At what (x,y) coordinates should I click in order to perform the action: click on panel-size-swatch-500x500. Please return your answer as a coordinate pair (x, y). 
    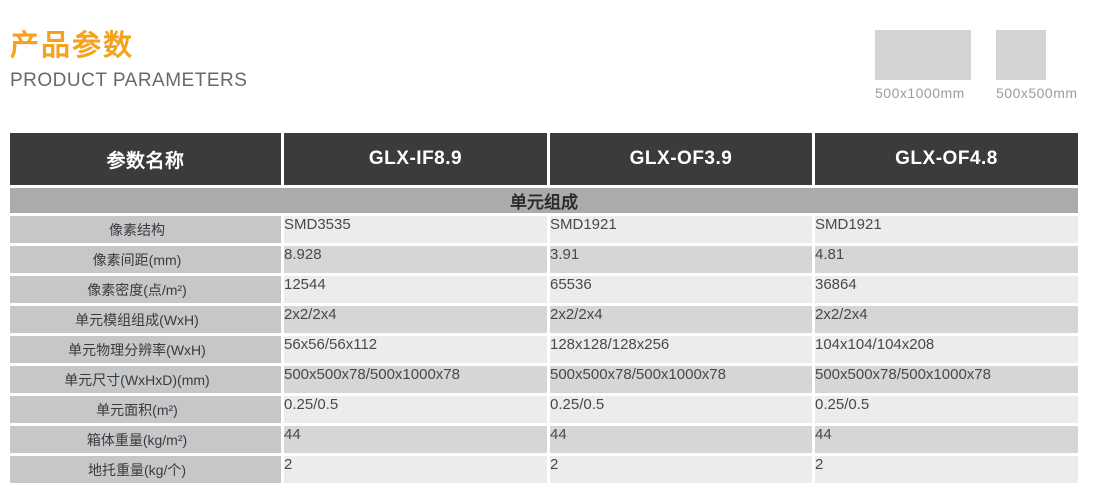
    Looking at the image, I should click on (1021, 55).